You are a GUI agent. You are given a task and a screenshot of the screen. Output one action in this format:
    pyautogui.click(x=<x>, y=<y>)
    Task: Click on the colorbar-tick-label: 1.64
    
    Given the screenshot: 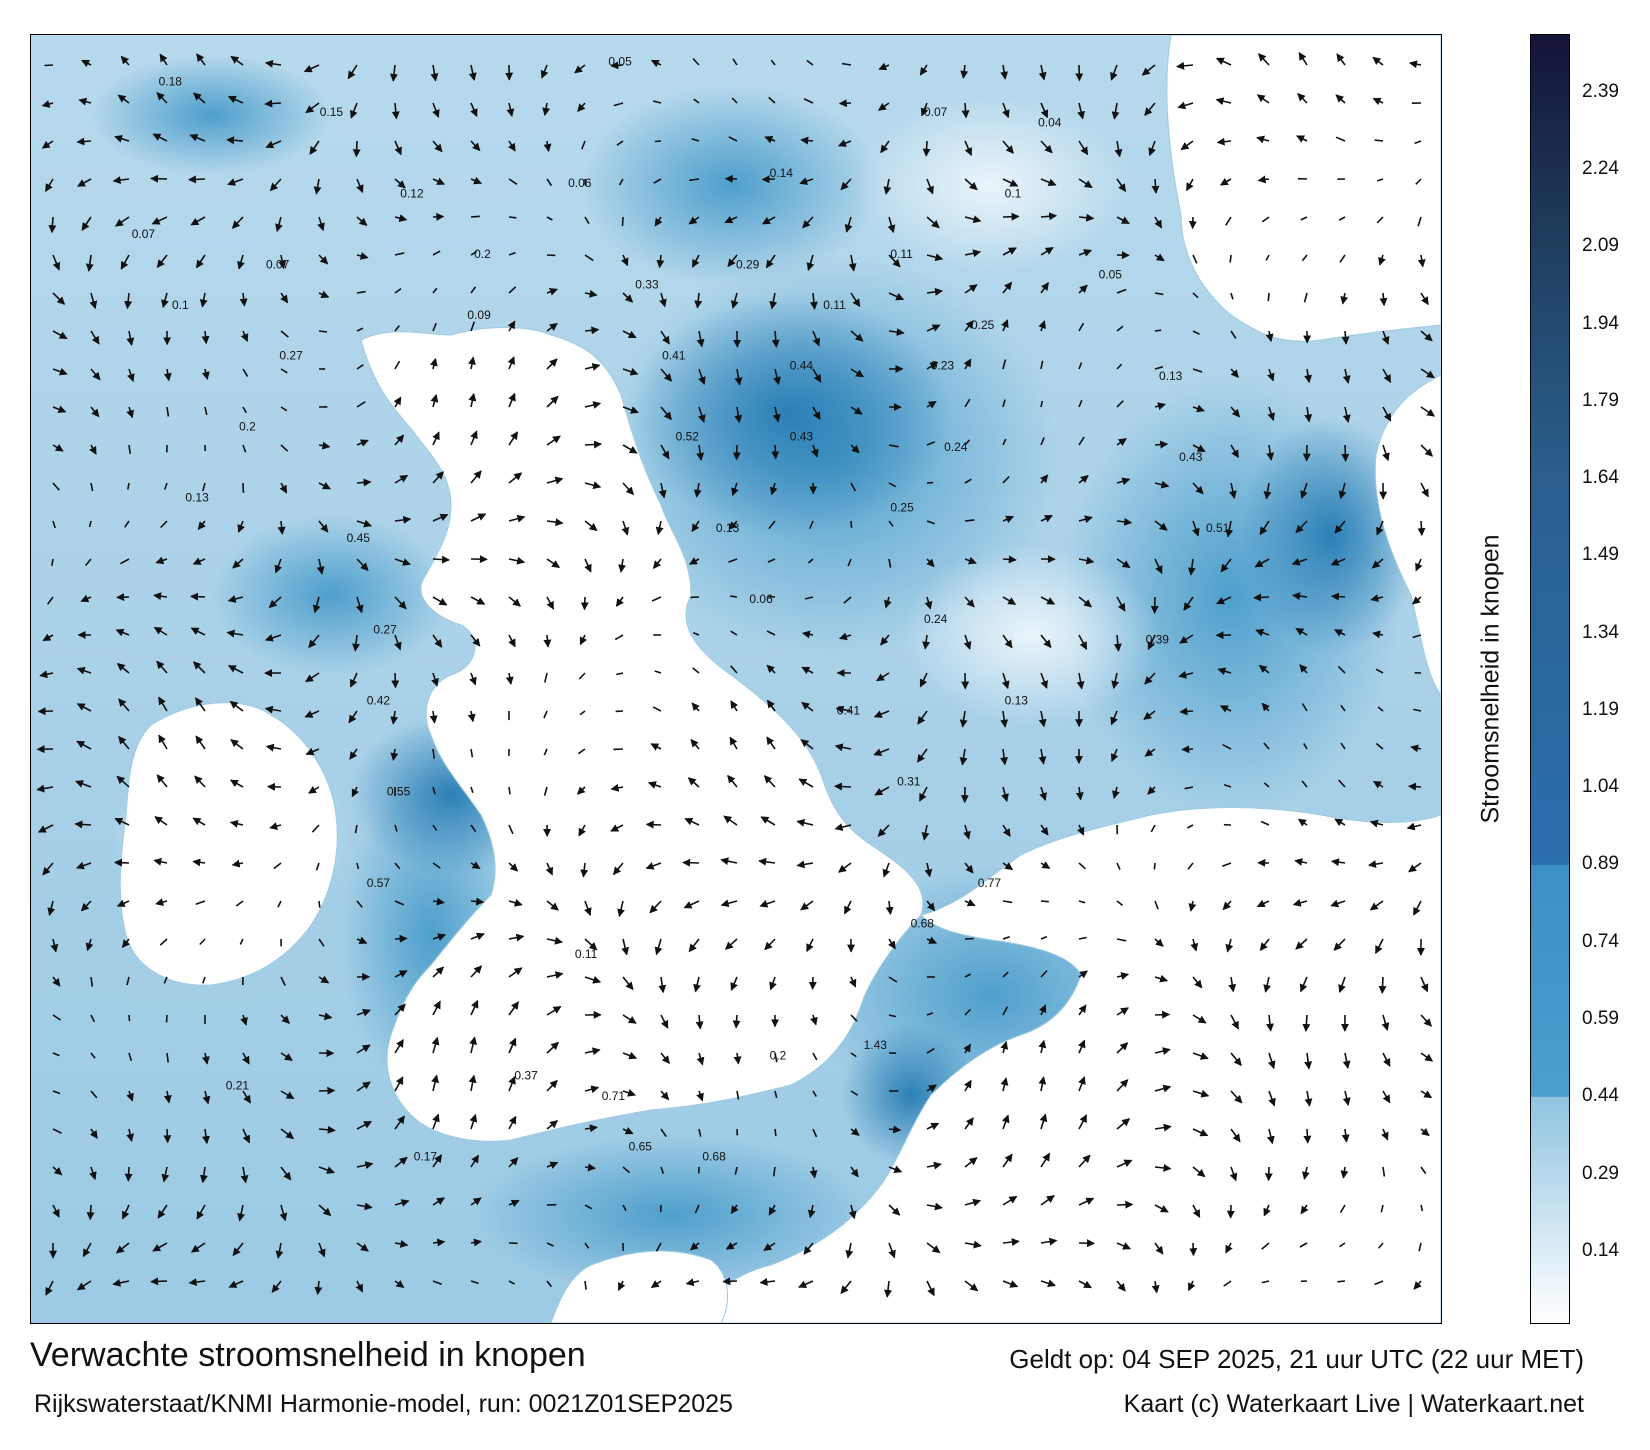 What is the action you would take?
    pyautogui.click(x=1600, y=478)
    